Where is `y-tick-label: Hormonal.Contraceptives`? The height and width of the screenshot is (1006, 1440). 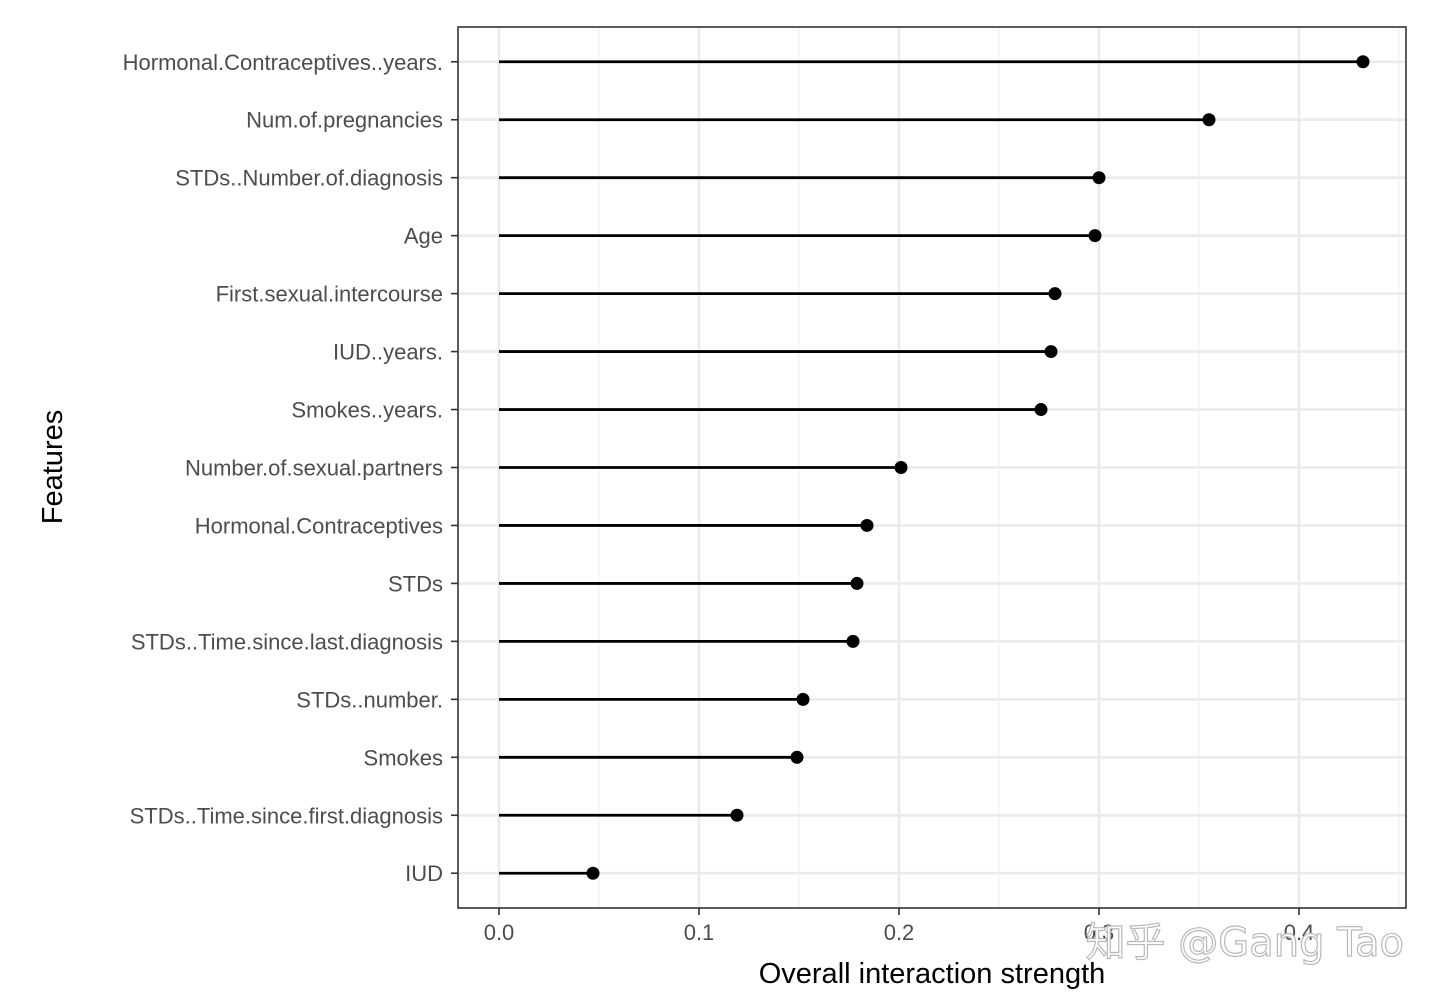
y-tick-label: Hormonal.Contraceptives is located at coordinates (319, 525).